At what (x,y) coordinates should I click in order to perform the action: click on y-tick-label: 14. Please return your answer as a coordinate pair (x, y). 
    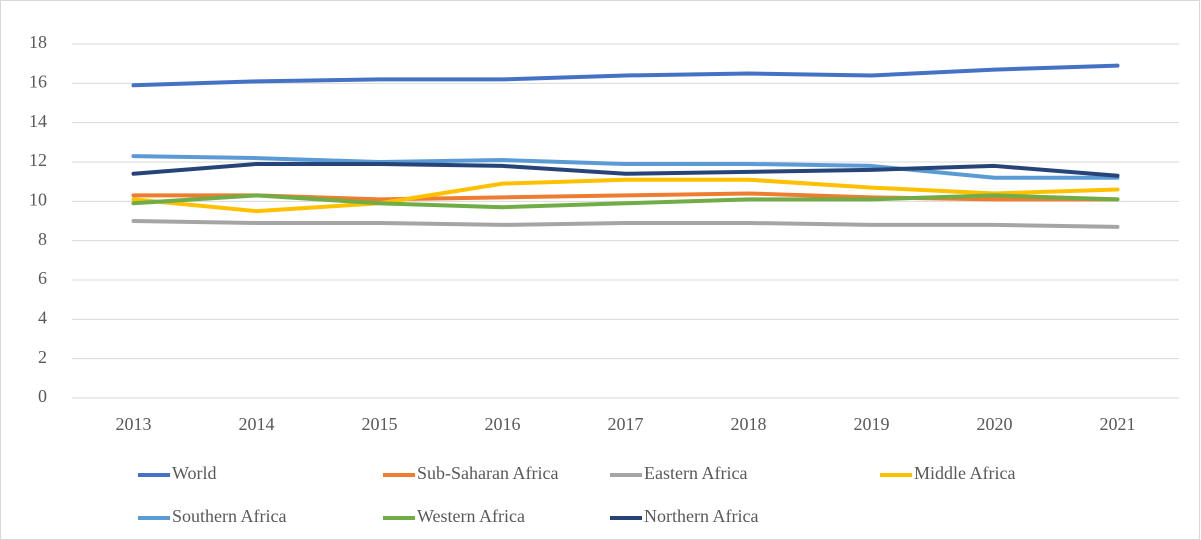
    Looking at the image, I should click on (38, 121).